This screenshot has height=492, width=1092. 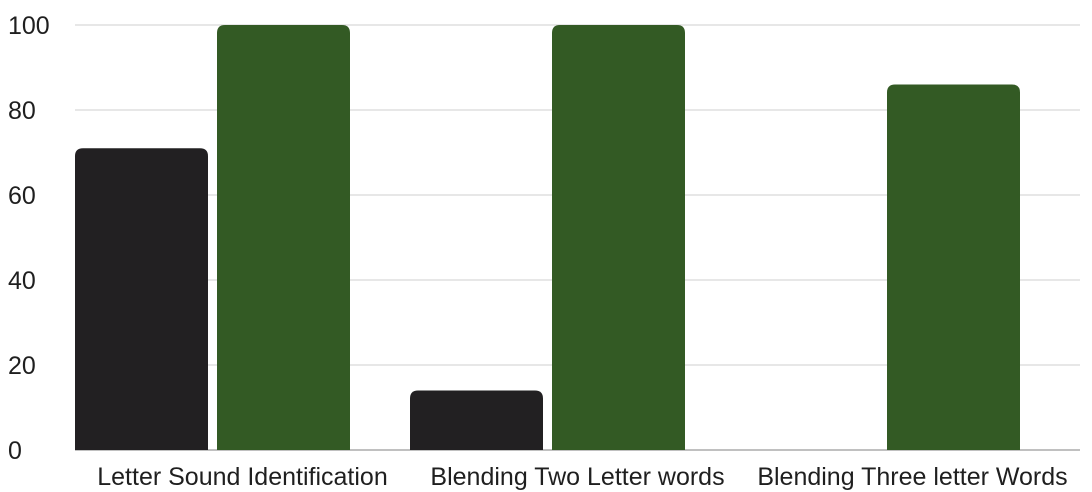 What do you see at coordinates (22, 196) in the screenshot?
I see `y-tick-label: 60` at bounding box center [22, 196].